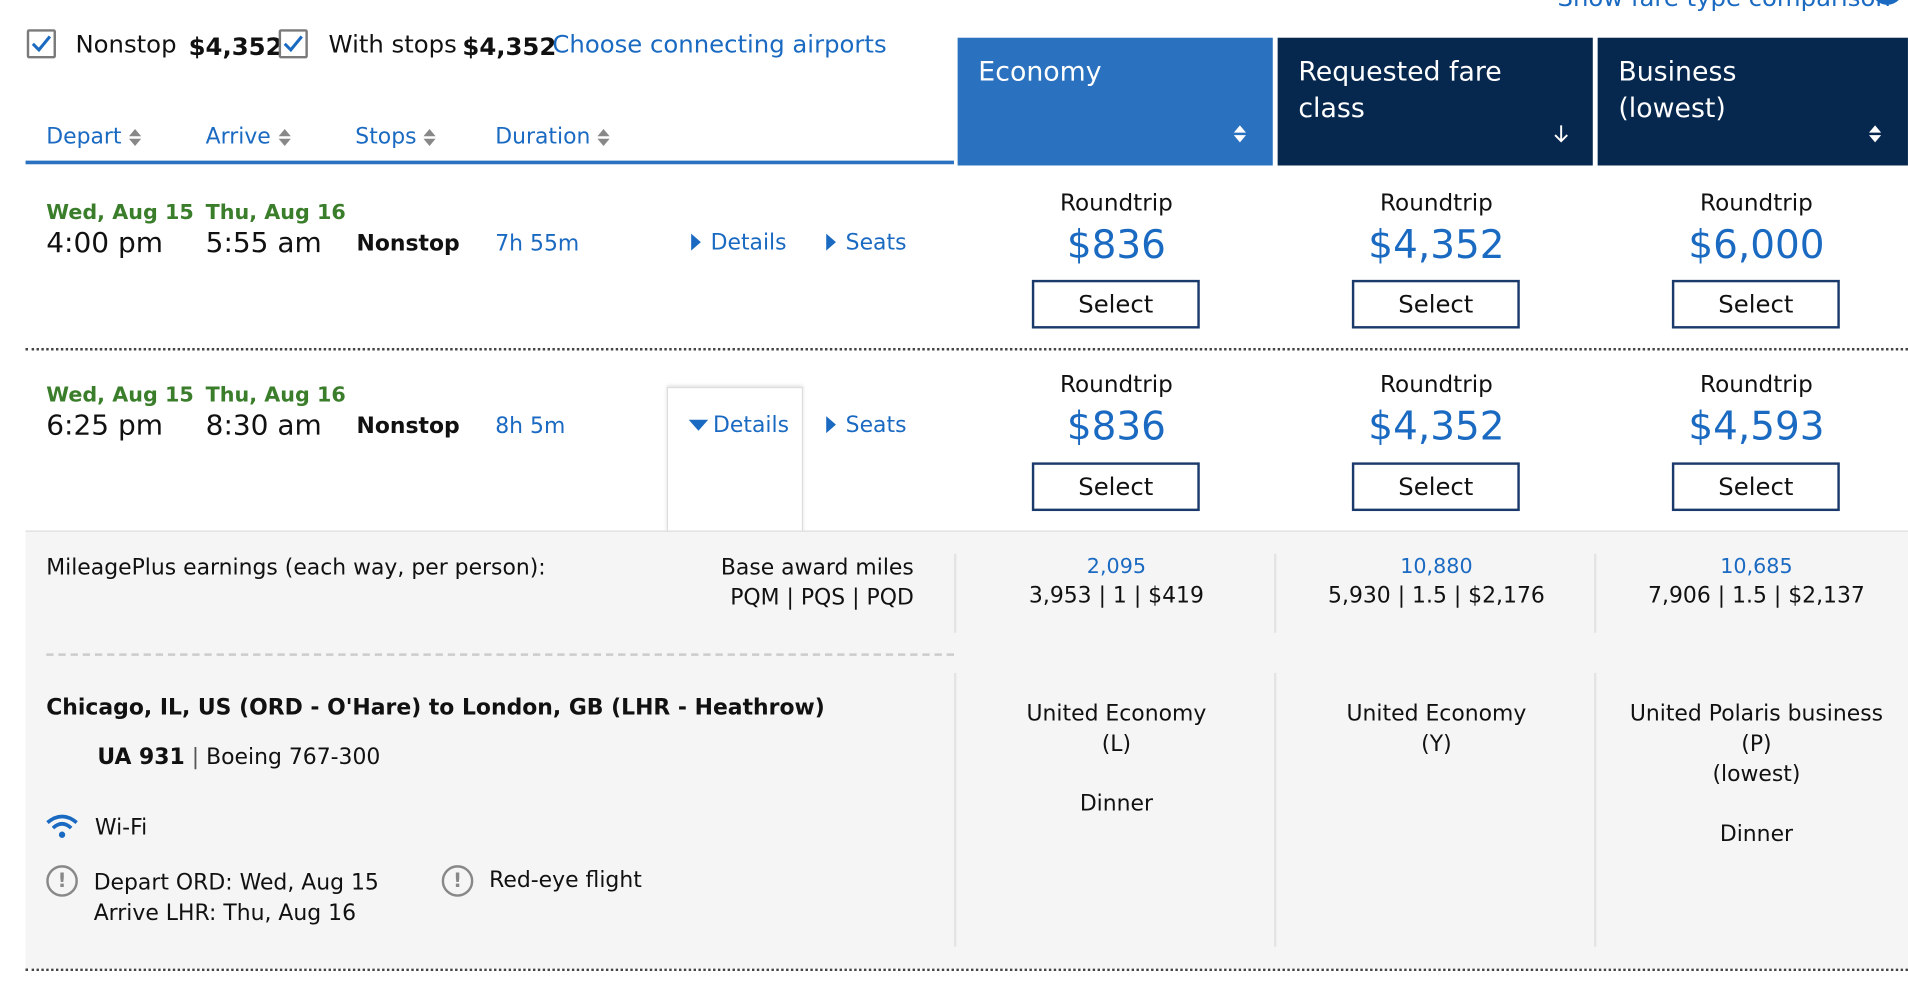  Describe the element at coordinates (719, 44) in the screenshot. I see `connecting-airports-link: Choose connecting airports` at that location.